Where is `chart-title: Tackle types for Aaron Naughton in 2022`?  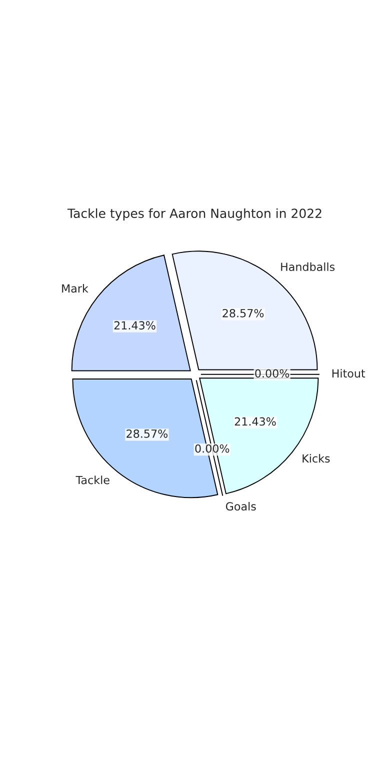
chart-title: Tackle types for Aaron Naughton in 2022 is located at coordinates (194, 214).